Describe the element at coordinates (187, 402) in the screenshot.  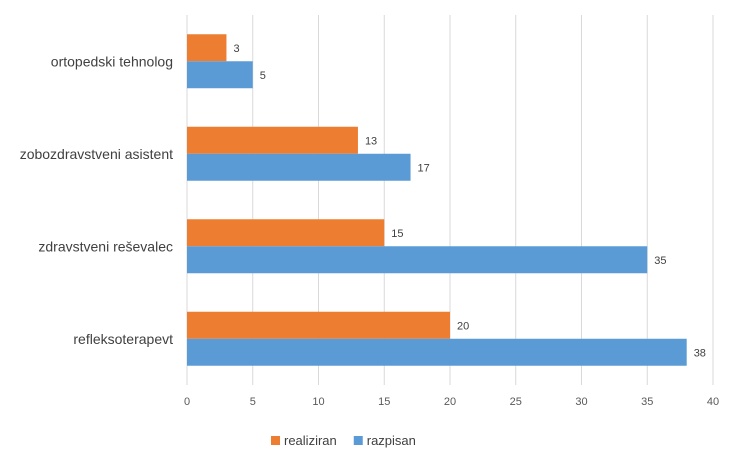
I see `x-tick-label: 0` at that location.